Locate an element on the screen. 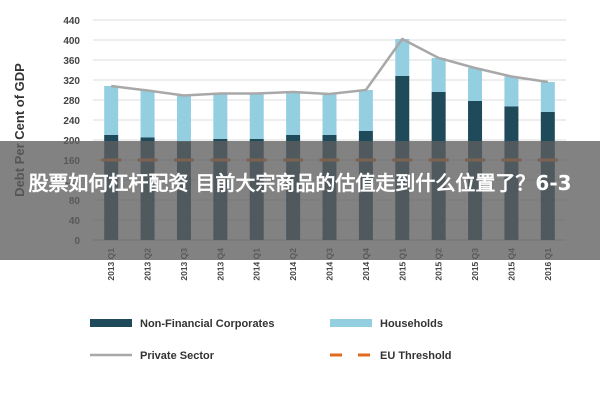 The width and height of the screenshot is (600, 400). x-tick-label: 2016 Q1 is located at coordinates (548, 264).